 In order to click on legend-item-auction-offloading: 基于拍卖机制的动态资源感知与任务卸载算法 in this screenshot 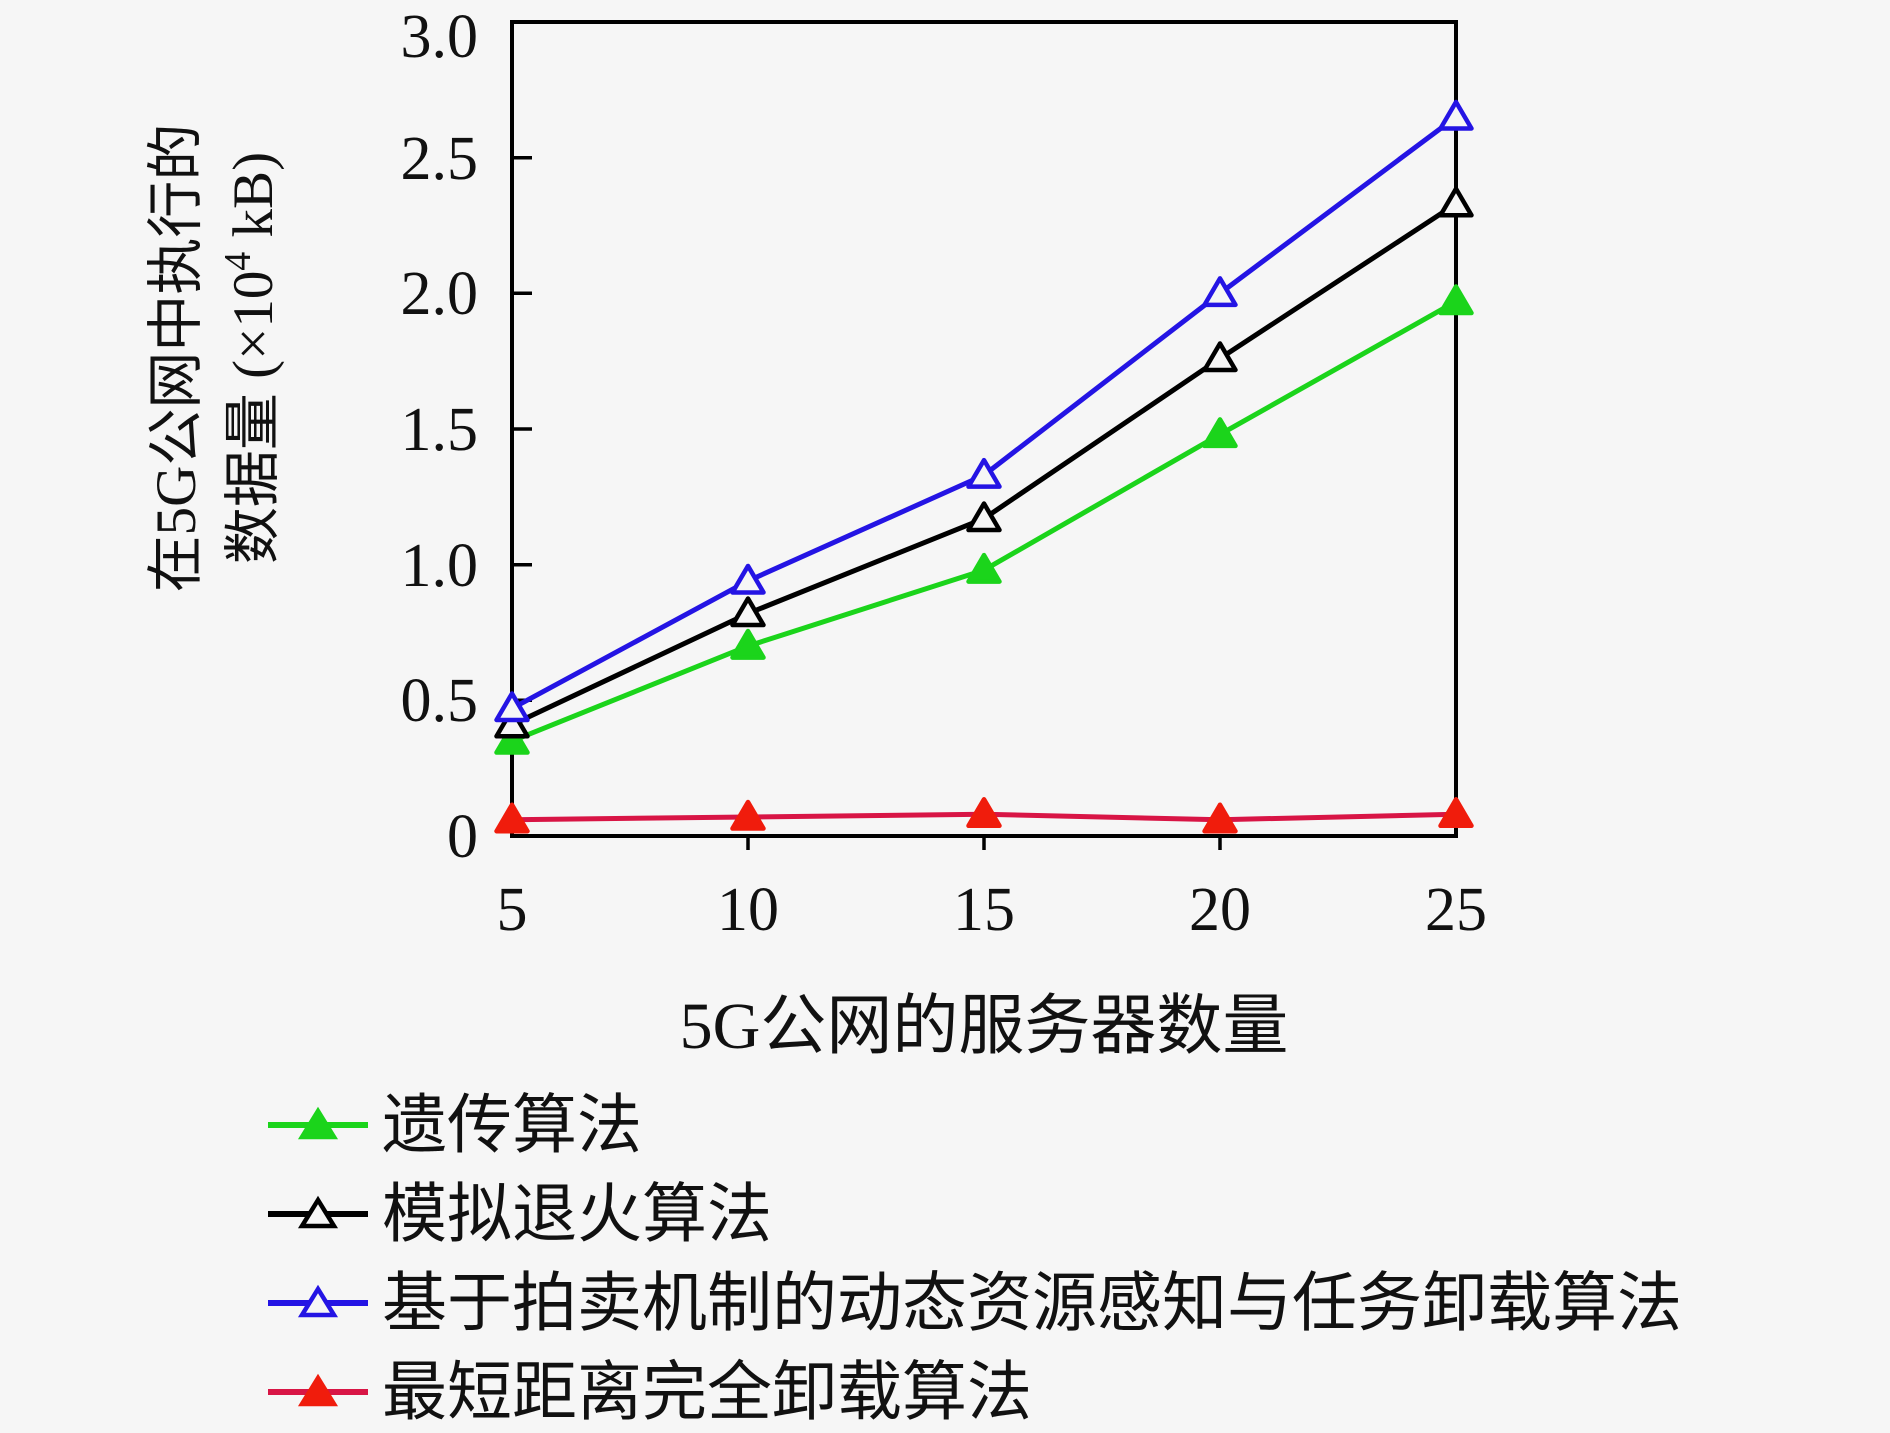, I will do `click(975, 1304)`.